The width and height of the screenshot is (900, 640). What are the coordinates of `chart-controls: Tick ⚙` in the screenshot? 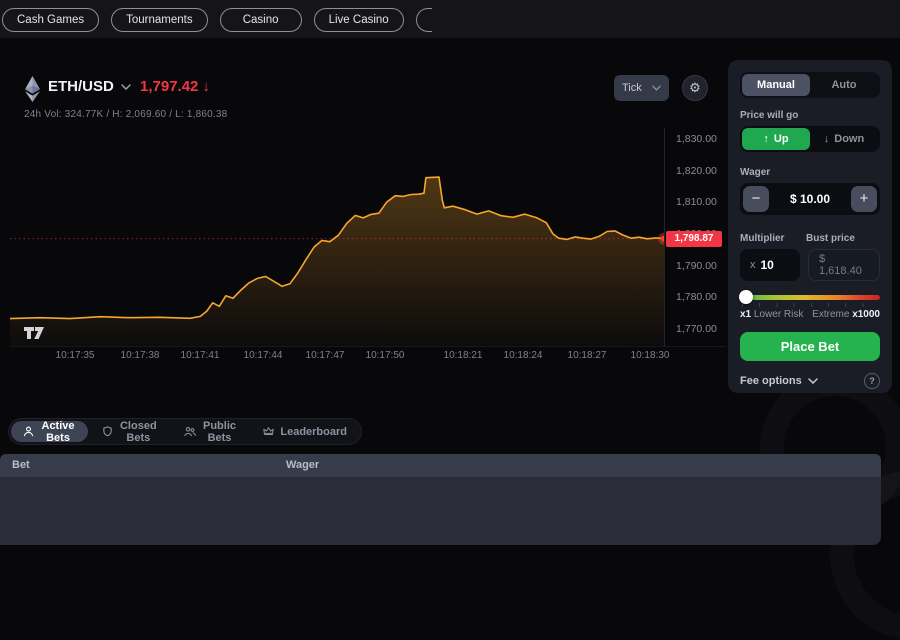 It's located at (661, 88).